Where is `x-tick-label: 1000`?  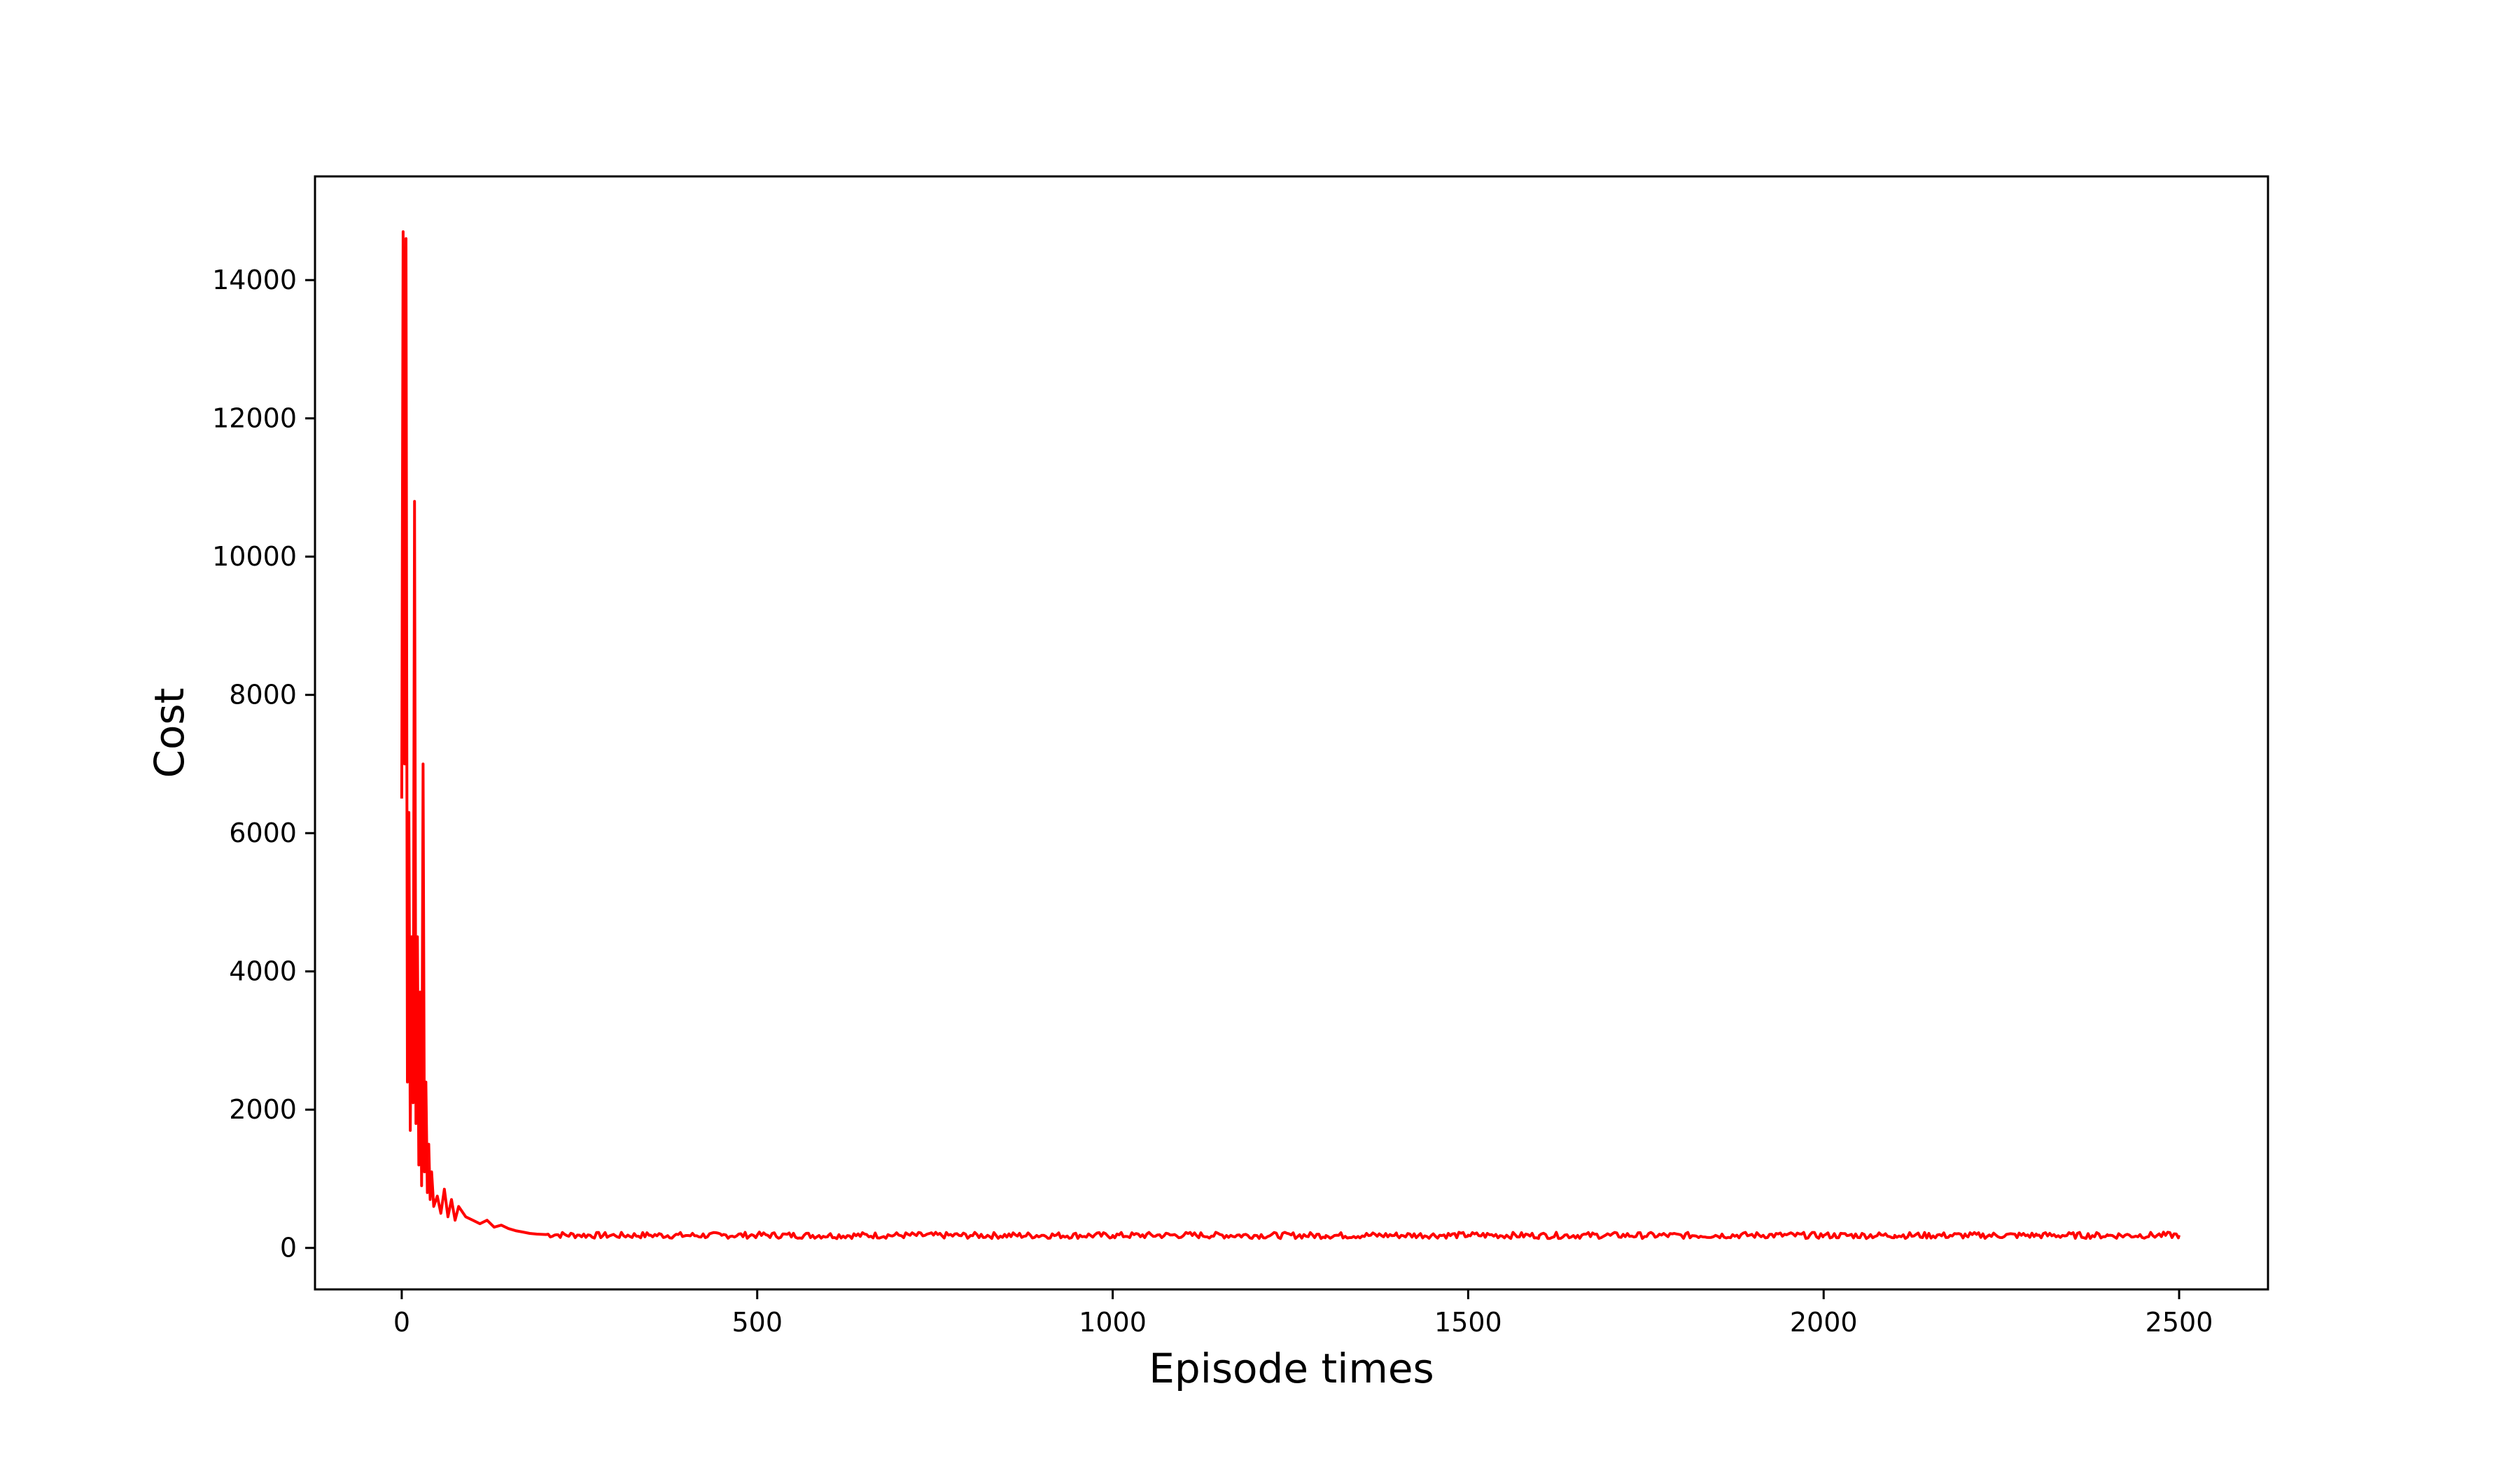
x-tick-label: 1000 is located at coordinates (1113, 1322).